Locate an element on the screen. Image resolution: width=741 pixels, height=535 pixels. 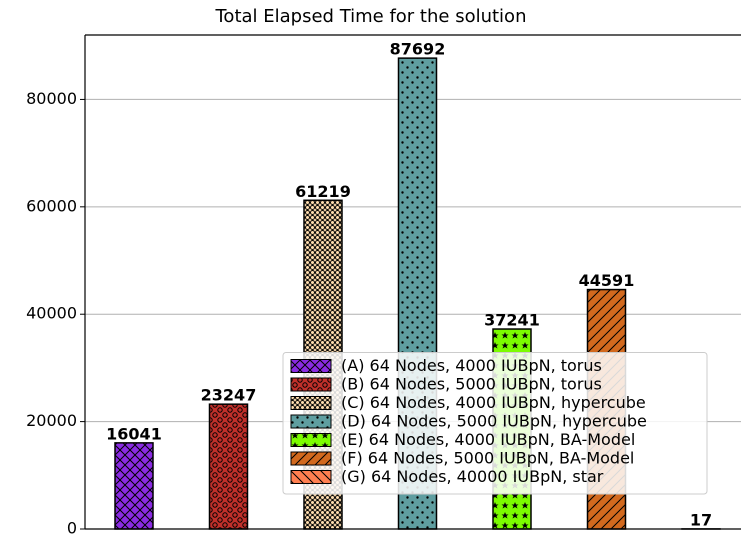
data-label: 61219 is located at coordinates (323, 191).